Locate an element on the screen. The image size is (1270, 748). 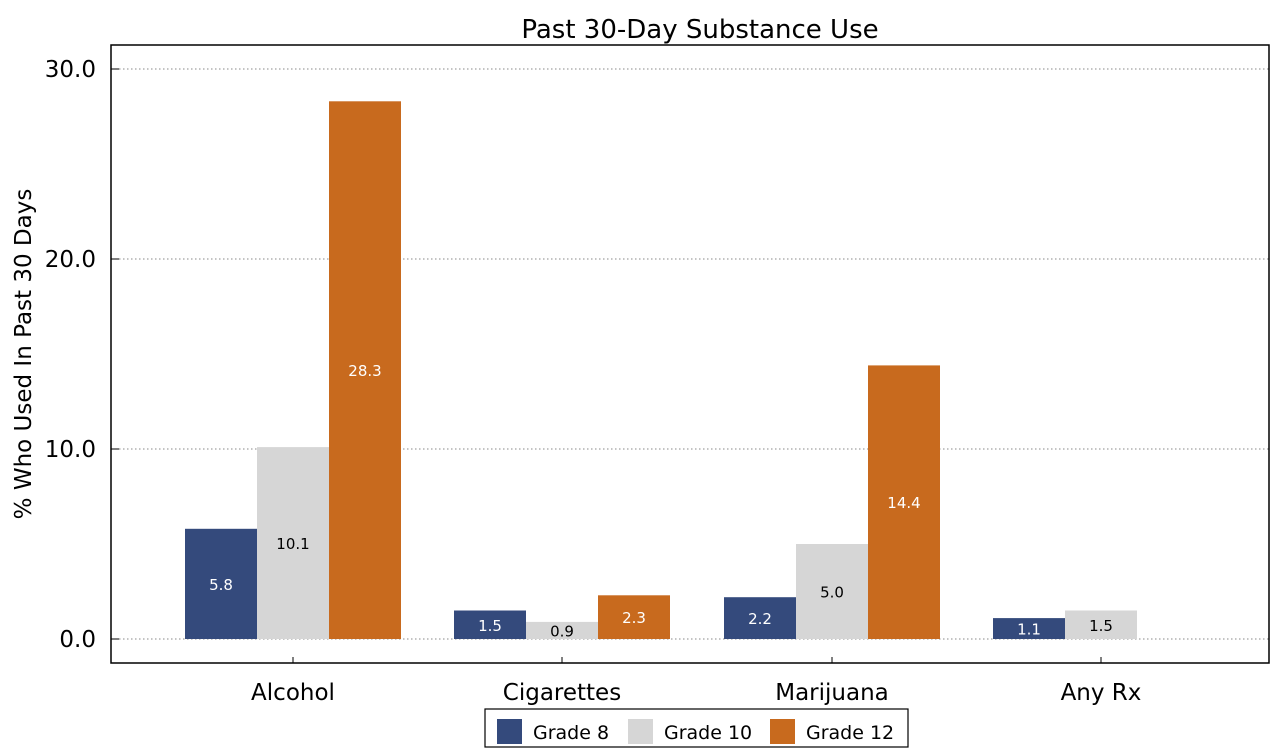
data-label: 2.2 is located at coordinates (760, 619).